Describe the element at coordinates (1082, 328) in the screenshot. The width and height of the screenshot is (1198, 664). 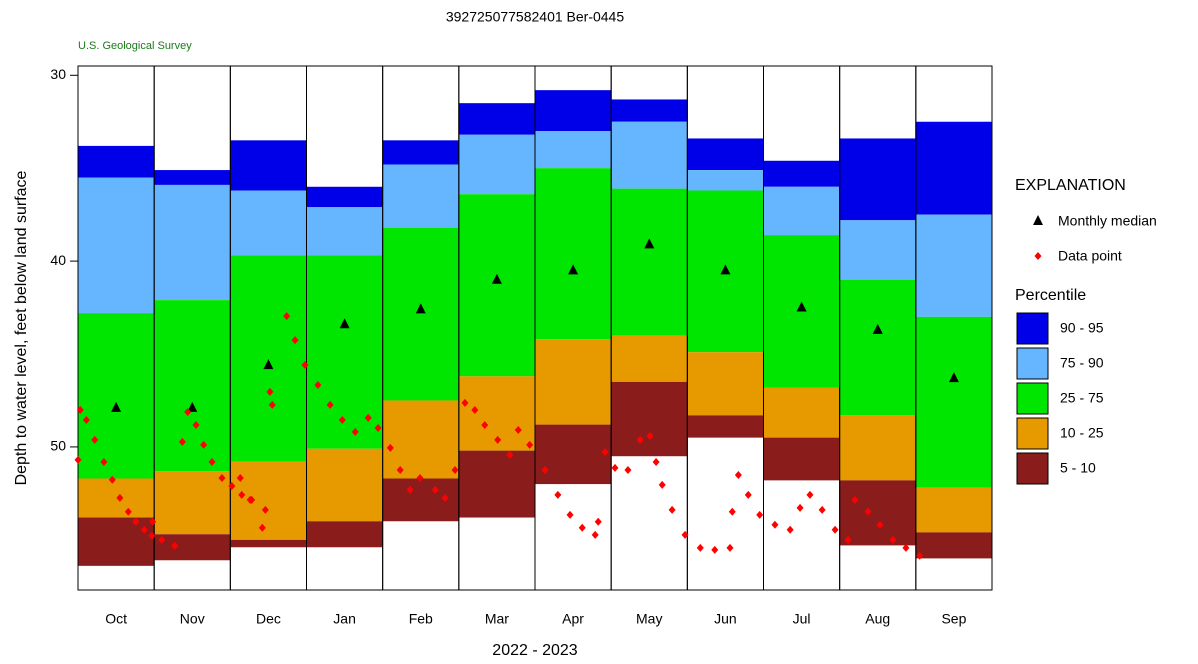
I see `legend-label: 90 - 95` at that location.